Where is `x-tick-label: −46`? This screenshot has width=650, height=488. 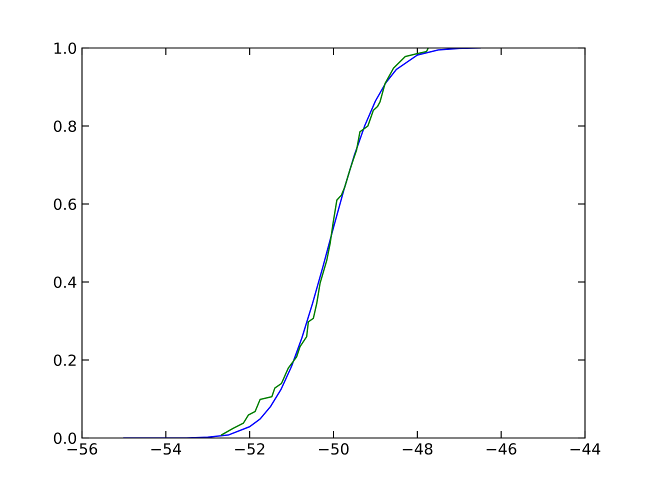
x-tick-label: −46 is located at coordinates (501, 449).